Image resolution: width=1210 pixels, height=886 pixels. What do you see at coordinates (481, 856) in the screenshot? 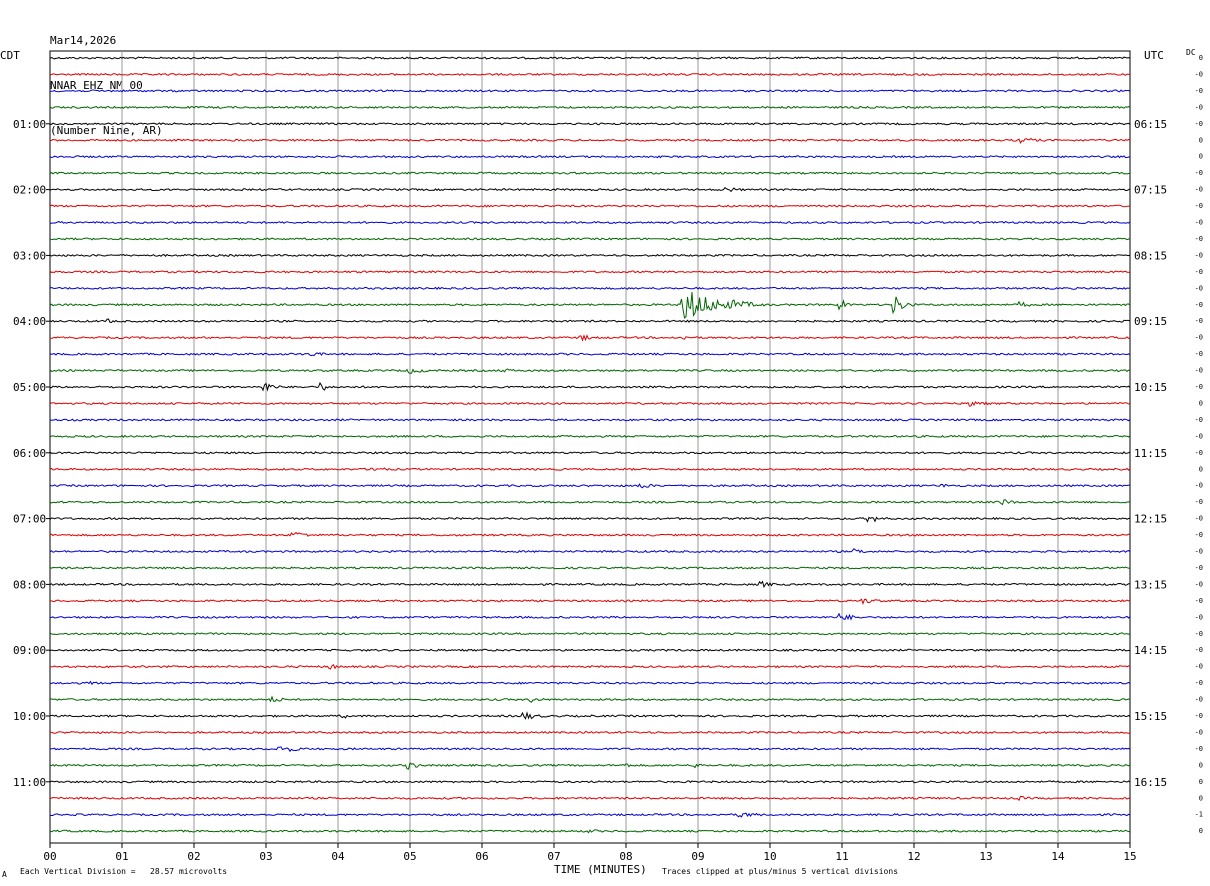
I see `x-tick-label: 06` at bounding box center [481, 856].